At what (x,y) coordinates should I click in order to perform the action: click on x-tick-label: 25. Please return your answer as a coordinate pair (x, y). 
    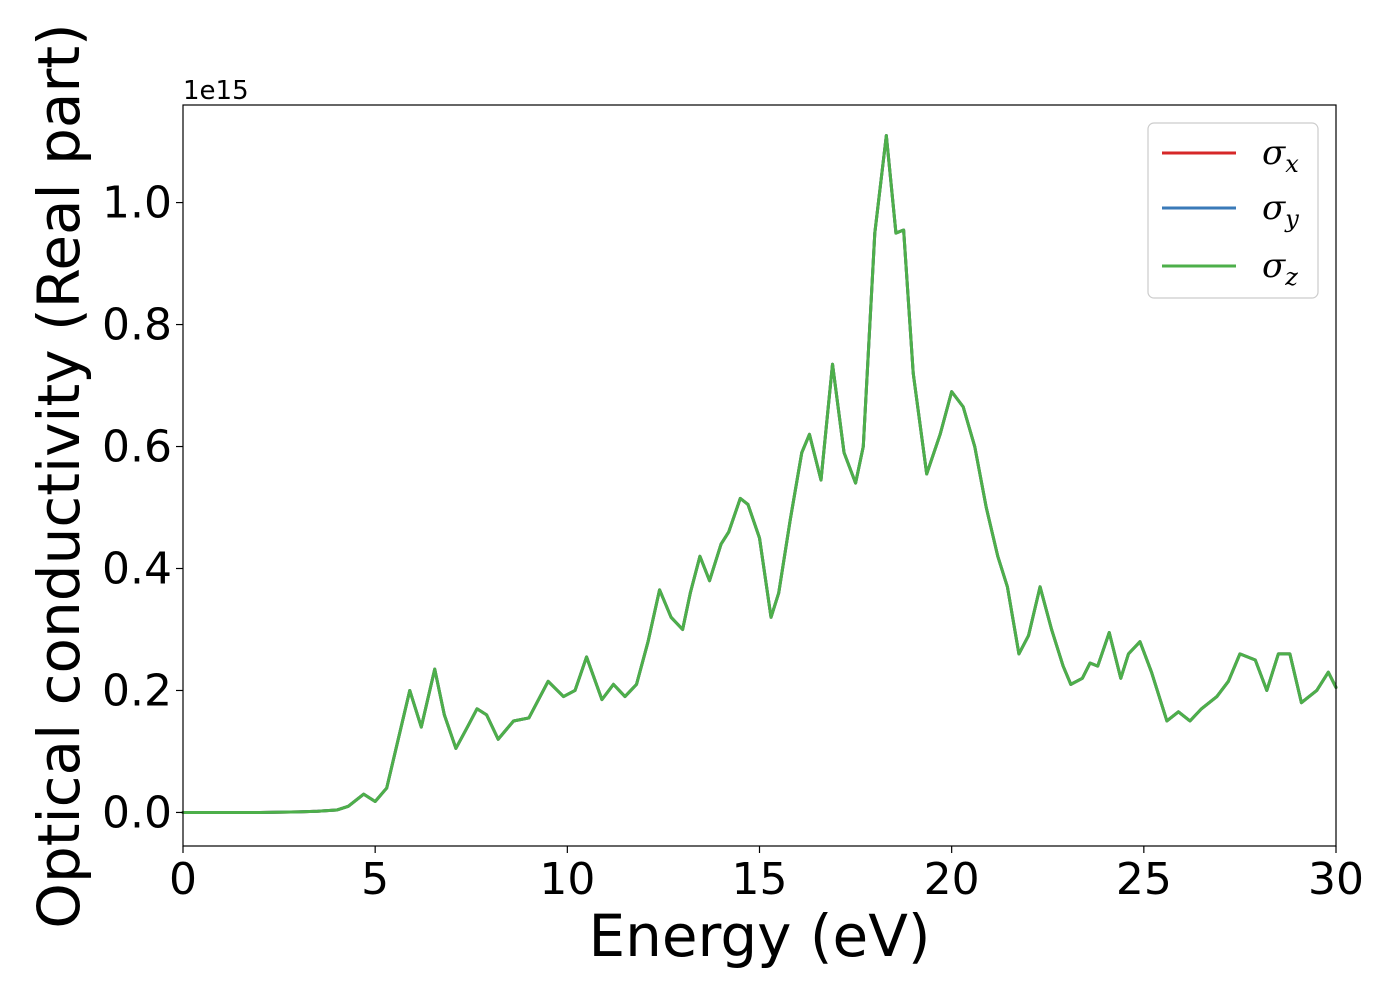
    Looking at the image, I should click on (1144, 879).